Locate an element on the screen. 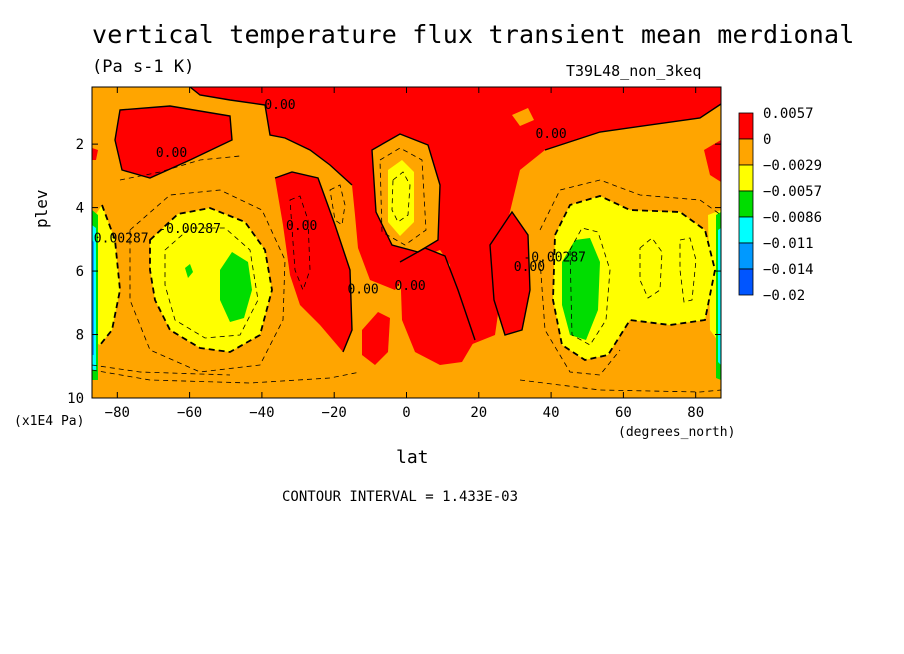 The image size is (904, 654). legend-label: 0.0057 is located at coordinates (788, 114).